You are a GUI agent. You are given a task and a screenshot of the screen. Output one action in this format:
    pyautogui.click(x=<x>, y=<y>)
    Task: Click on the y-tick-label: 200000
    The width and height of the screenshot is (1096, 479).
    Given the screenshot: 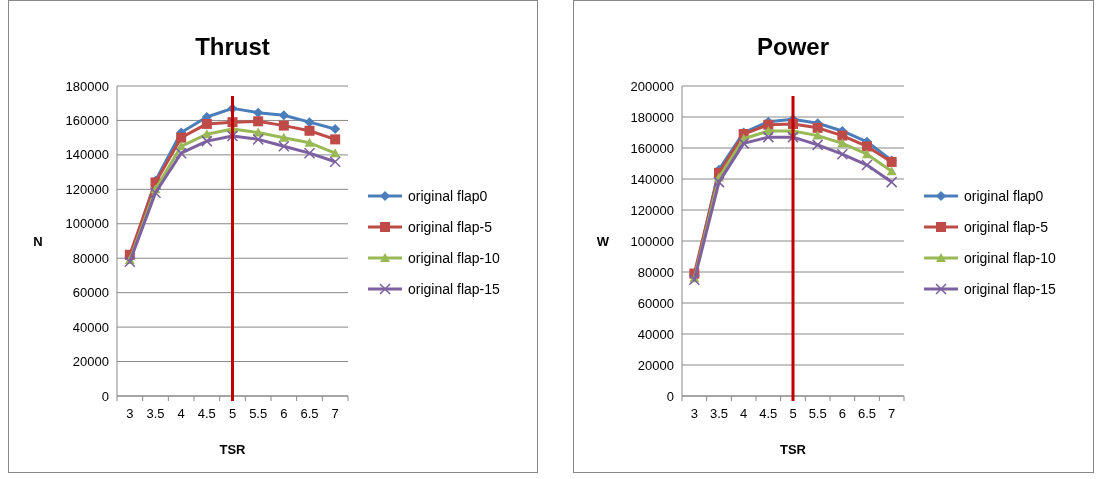 What is the action you would take?
    pyautogui.click(x=652, y=86)
    